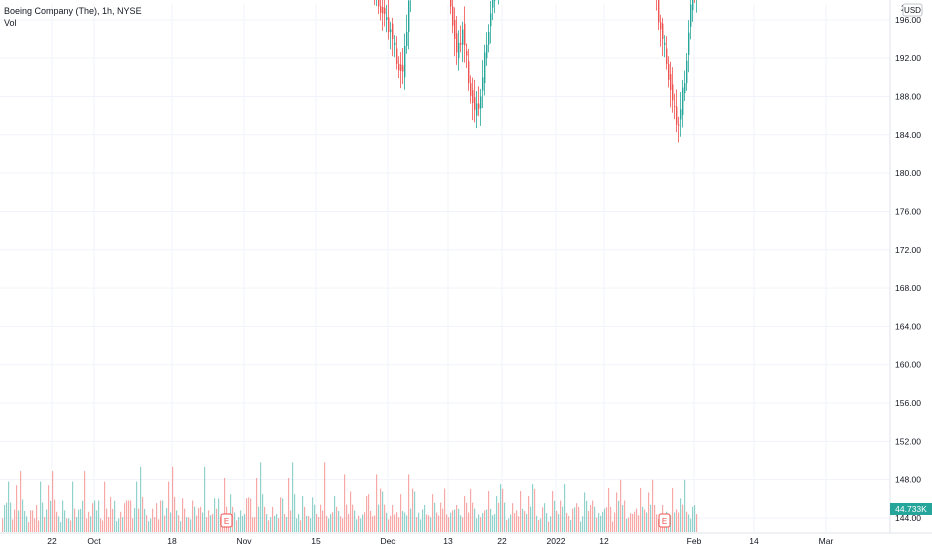 The height and width of the screenshot is (550, 932). Describe the element at coordinates (226, 521) in the screenshot. I see `earnings-label: E` at that location.